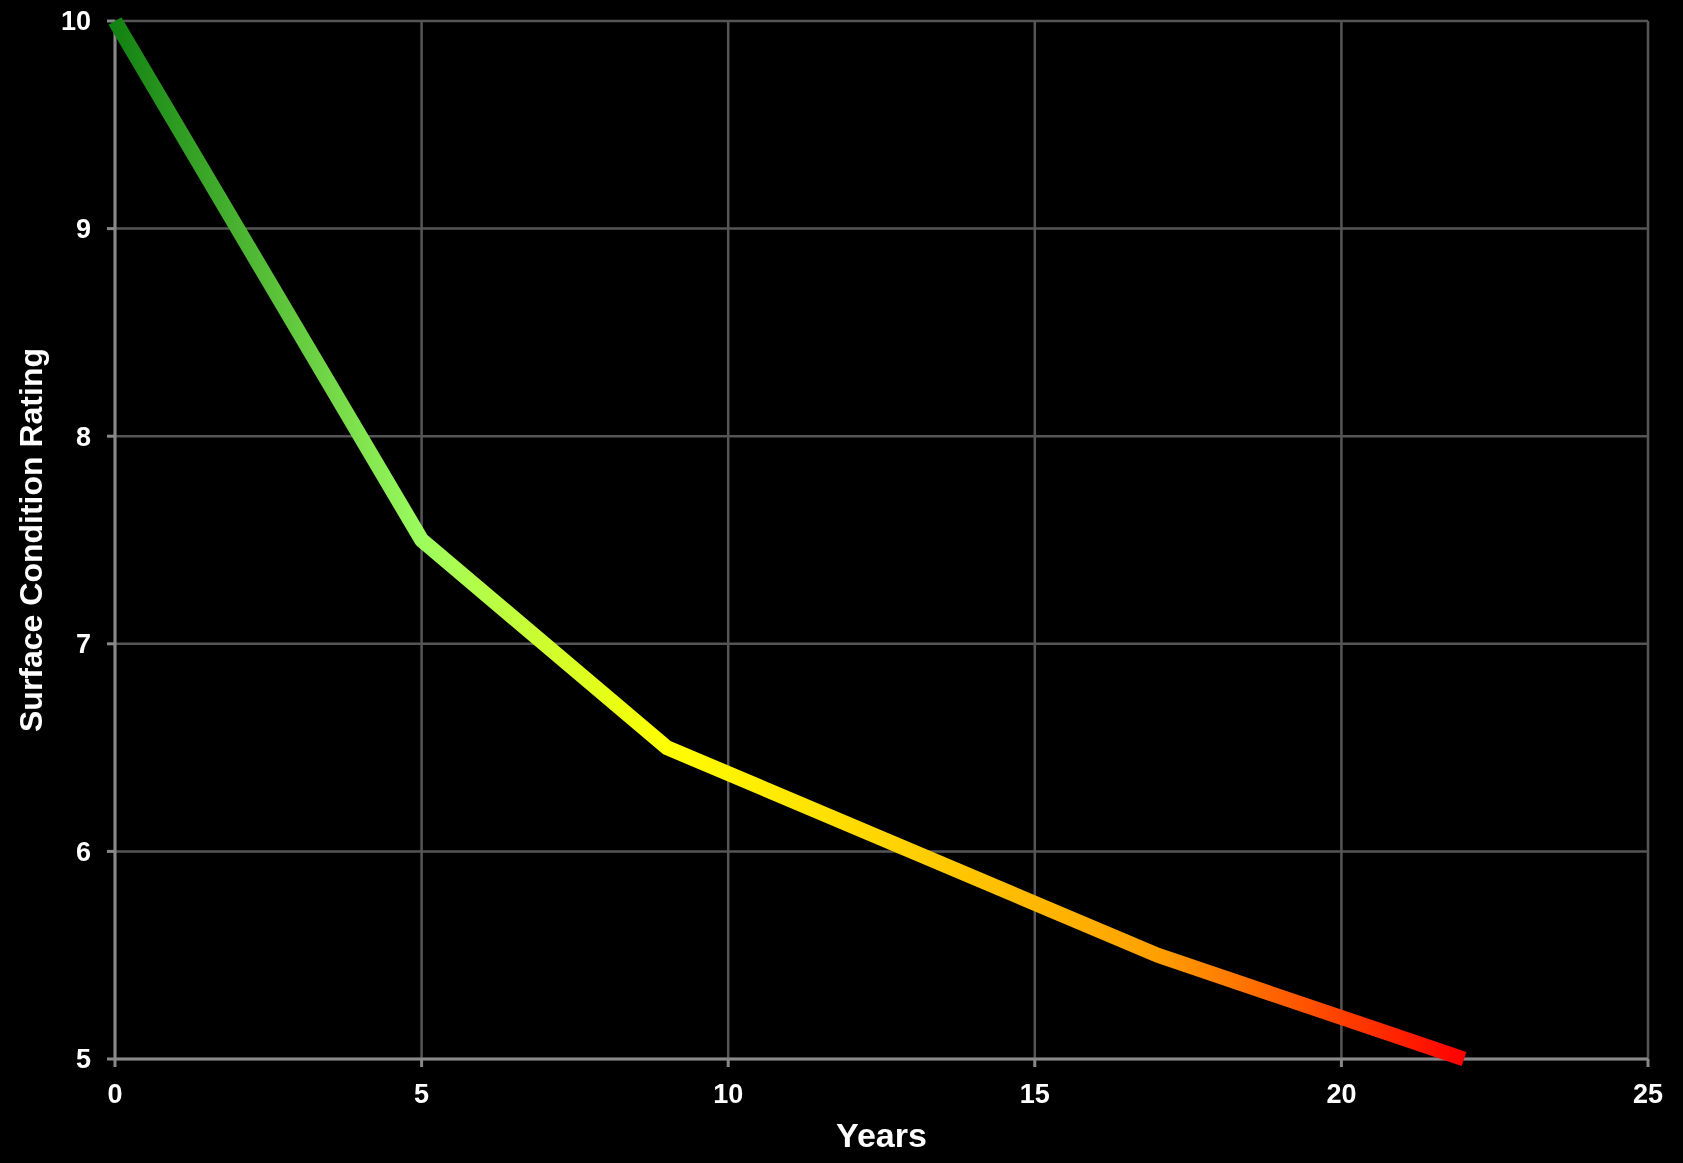 This screenshot has width=1683, height=1163. Describe the element at coordinates (728, 1094) in the screenshot. I see `x-tick-label: 10` at that location.